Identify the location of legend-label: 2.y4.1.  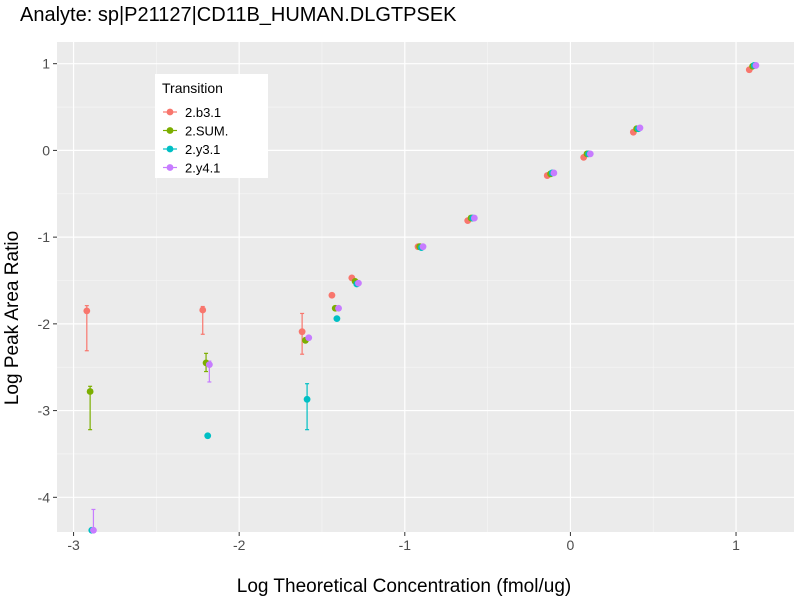
(202, 168).